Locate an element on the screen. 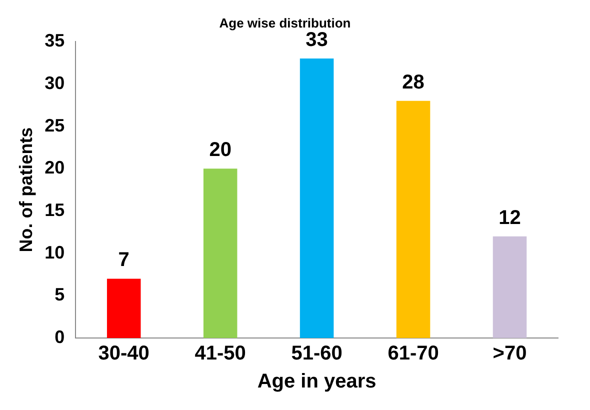 The image size is (590, 410). y-axis-title: No. of patients is located at coordinates (26, 189).